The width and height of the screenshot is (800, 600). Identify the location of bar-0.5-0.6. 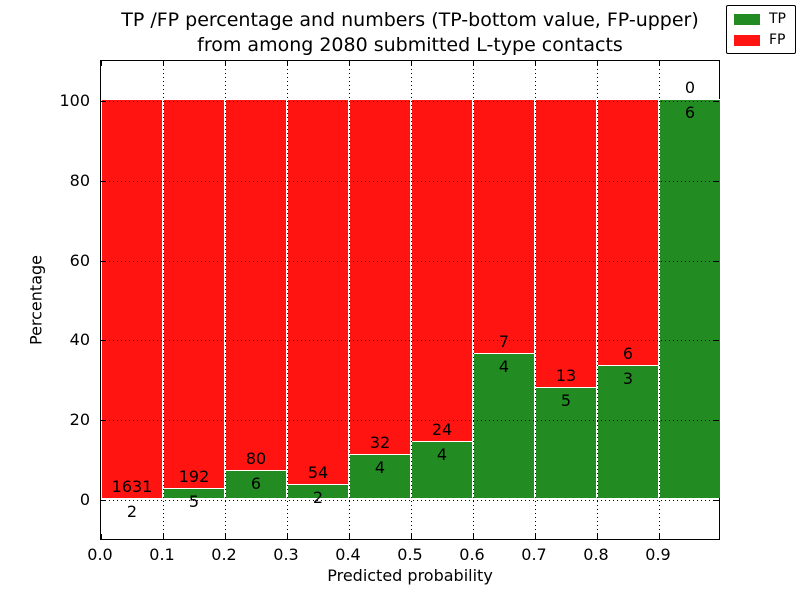
(442, 298).